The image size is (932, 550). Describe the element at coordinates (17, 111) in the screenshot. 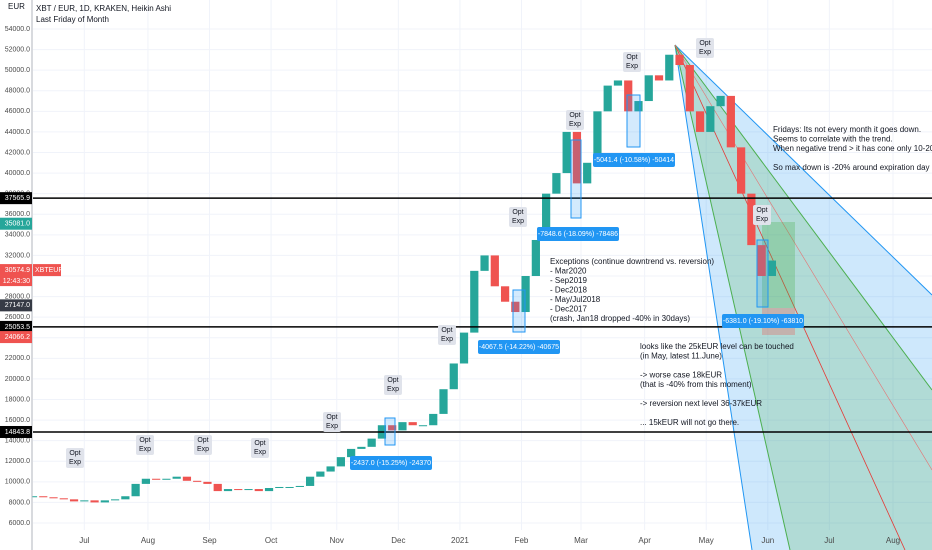

I see `y-tick-label: 46000.0` at that location.